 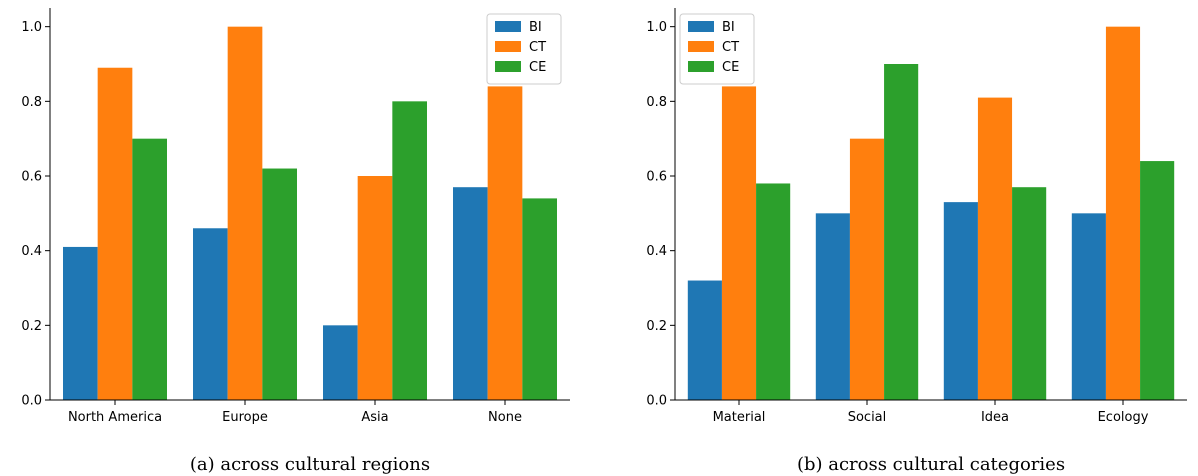 I want to click on x-tick-label: Material, so click(x=739, y=417).